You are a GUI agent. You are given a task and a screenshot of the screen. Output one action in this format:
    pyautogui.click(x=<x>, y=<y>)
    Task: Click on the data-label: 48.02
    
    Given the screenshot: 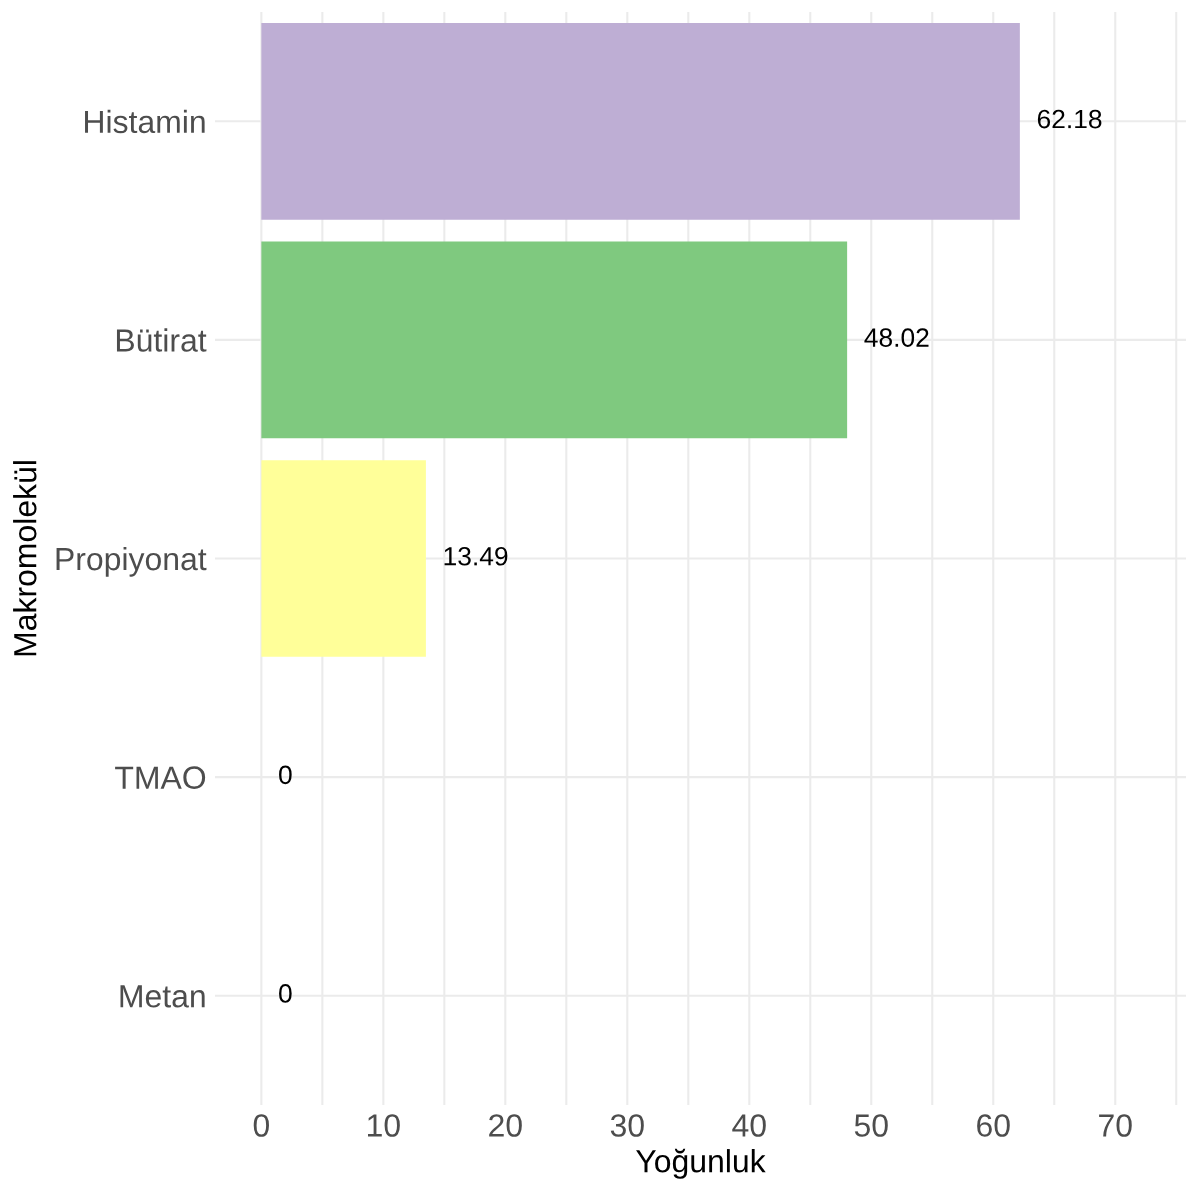 What is the action you would take?
    pyautogui.click(x=896, y=337)
    